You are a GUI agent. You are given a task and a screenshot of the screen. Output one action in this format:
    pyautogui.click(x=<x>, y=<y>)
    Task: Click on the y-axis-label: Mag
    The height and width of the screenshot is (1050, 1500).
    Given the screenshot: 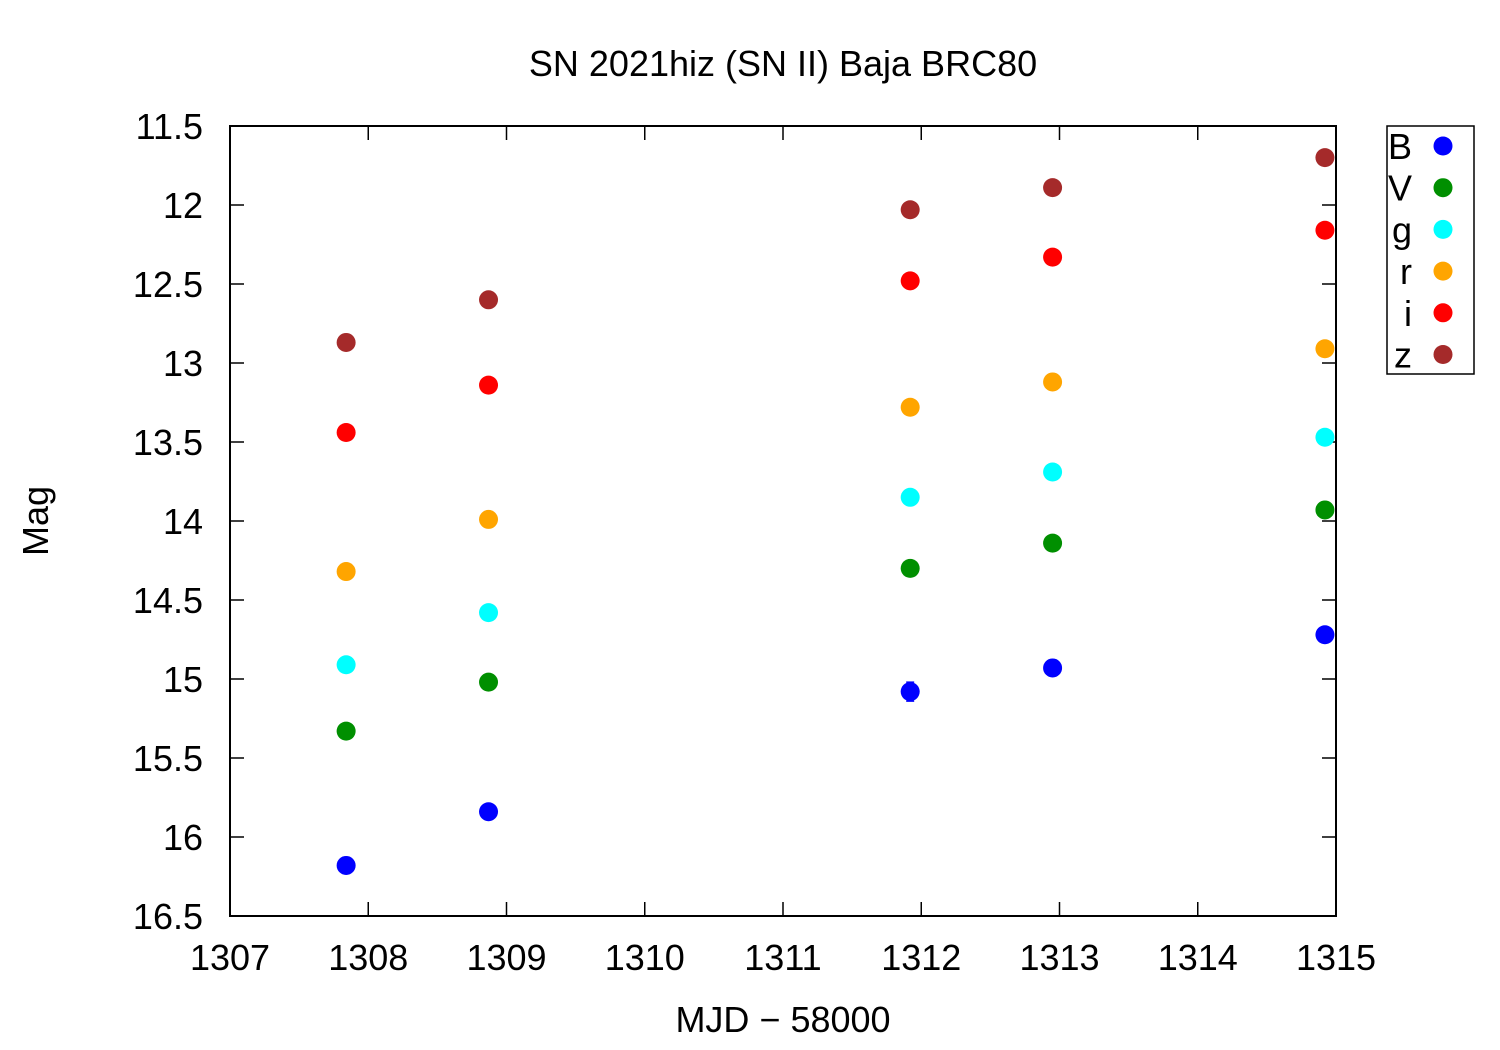 What is the action you would take?
    pyautogui.click(x=35, y=521)
    